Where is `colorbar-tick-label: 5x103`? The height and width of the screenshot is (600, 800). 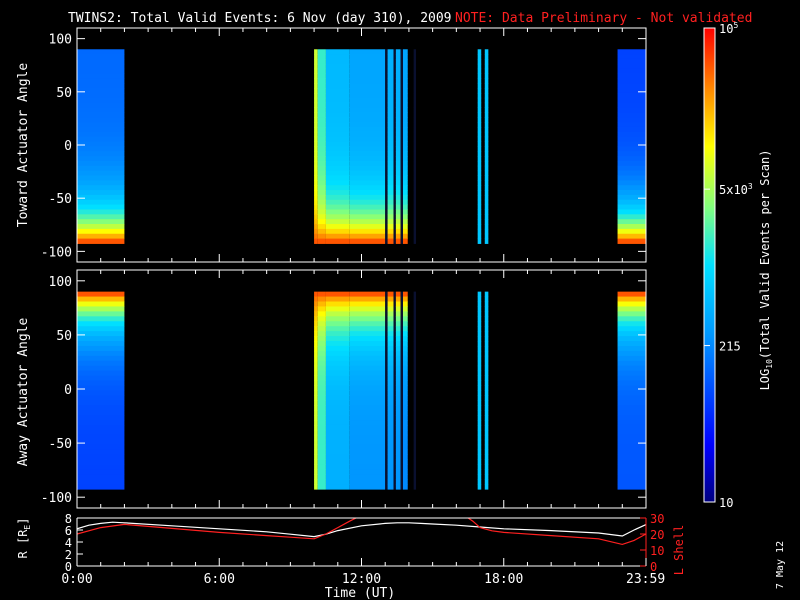
colorbar-tick-label: 5x103 is located at coordinates (736, 189).